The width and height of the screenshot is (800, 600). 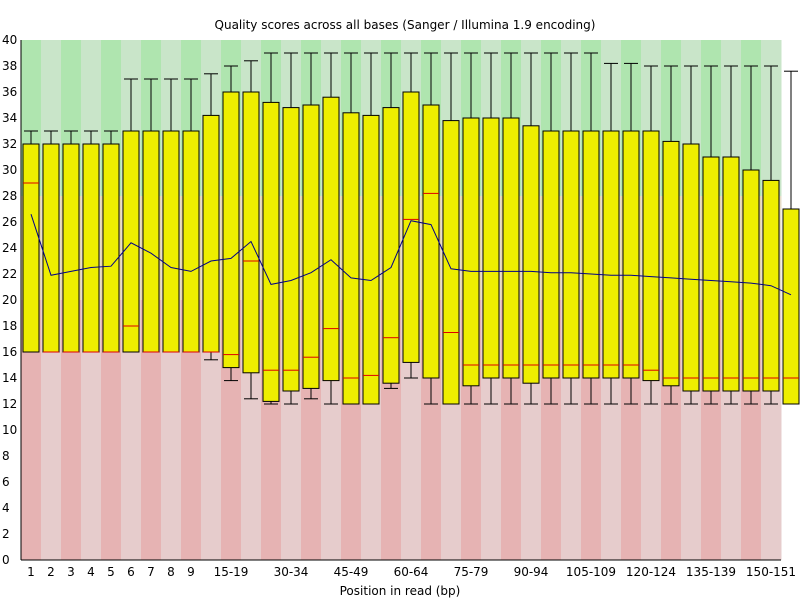 What do you see at coordinates (6, 482) in the screenshot?
I see `y-tick-label: 6` at bounding box center [6, 482].